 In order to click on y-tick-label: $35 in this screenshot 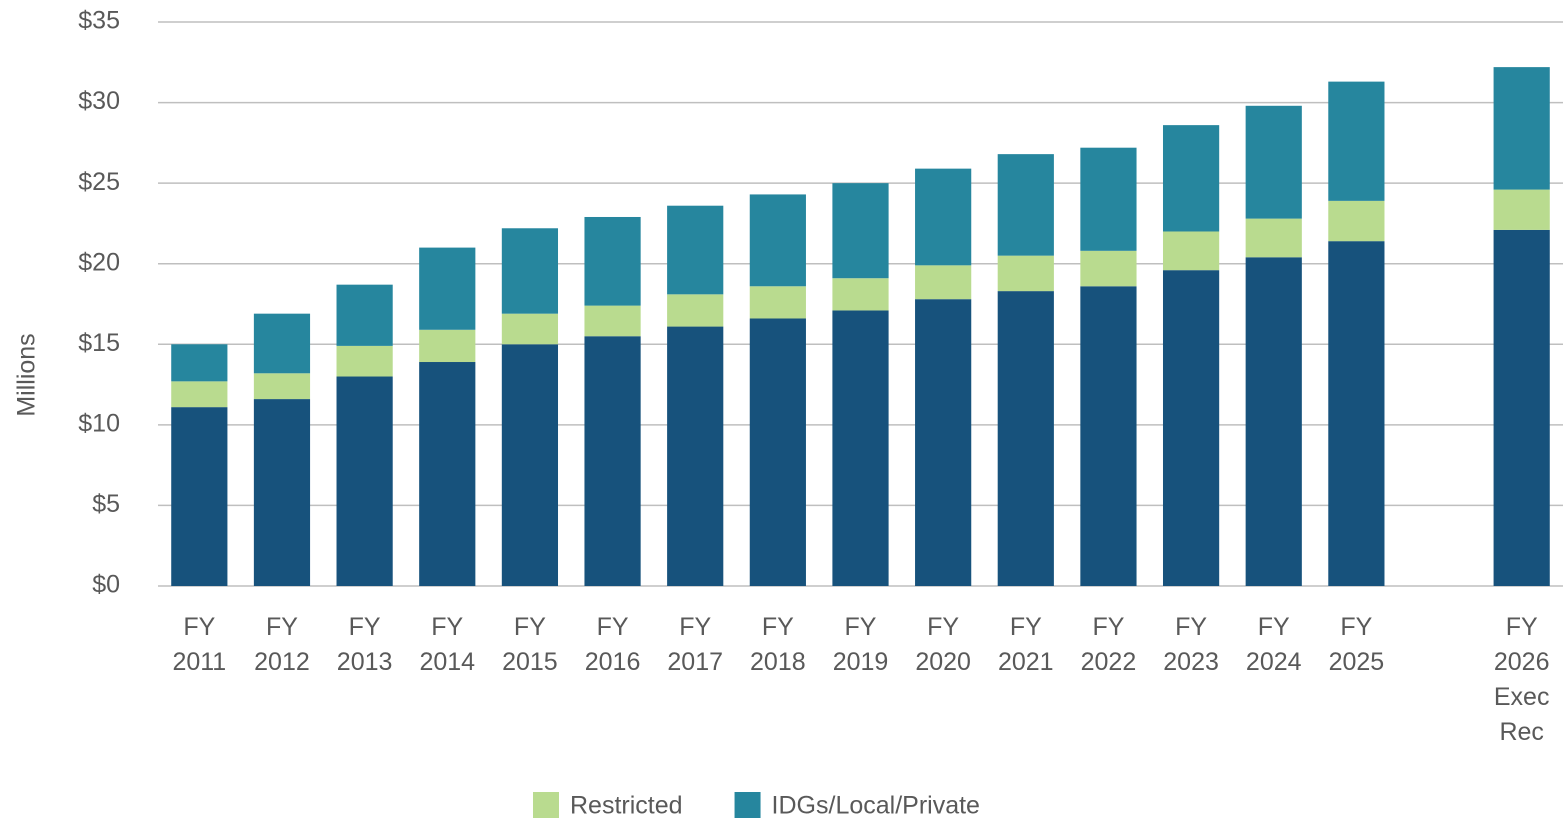, I will do `click(99, 21)`.